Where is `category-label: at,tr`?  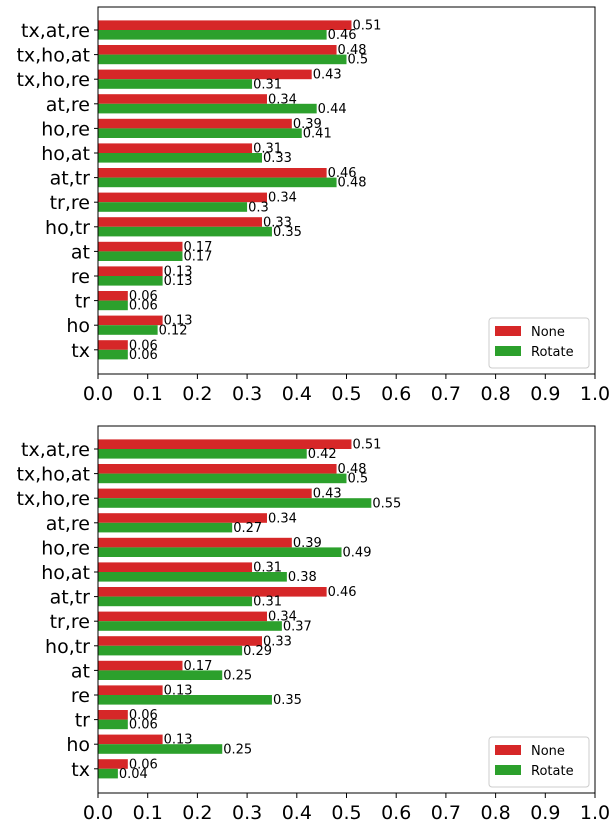
category-label: at,tr is located at coordinates (70, 598).